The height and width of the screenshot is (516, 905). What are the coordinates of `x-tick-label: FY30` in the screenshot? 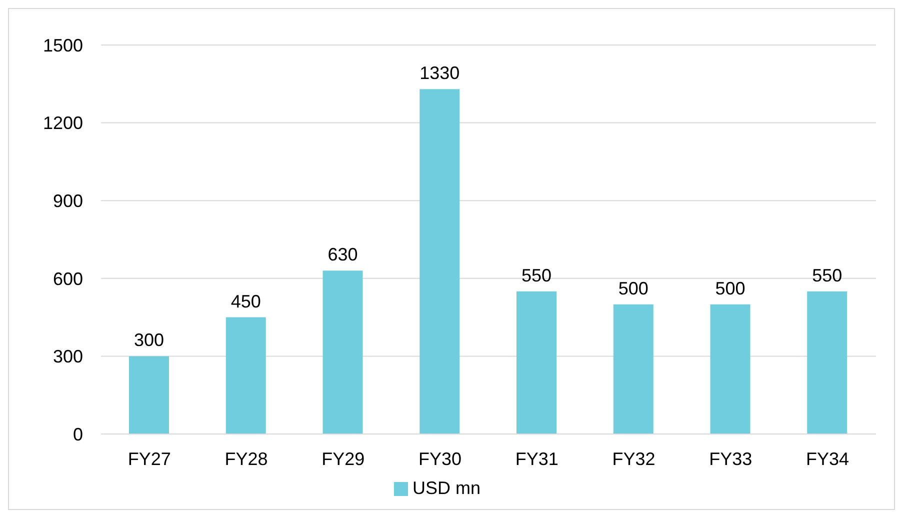 It's located at (440, 458).